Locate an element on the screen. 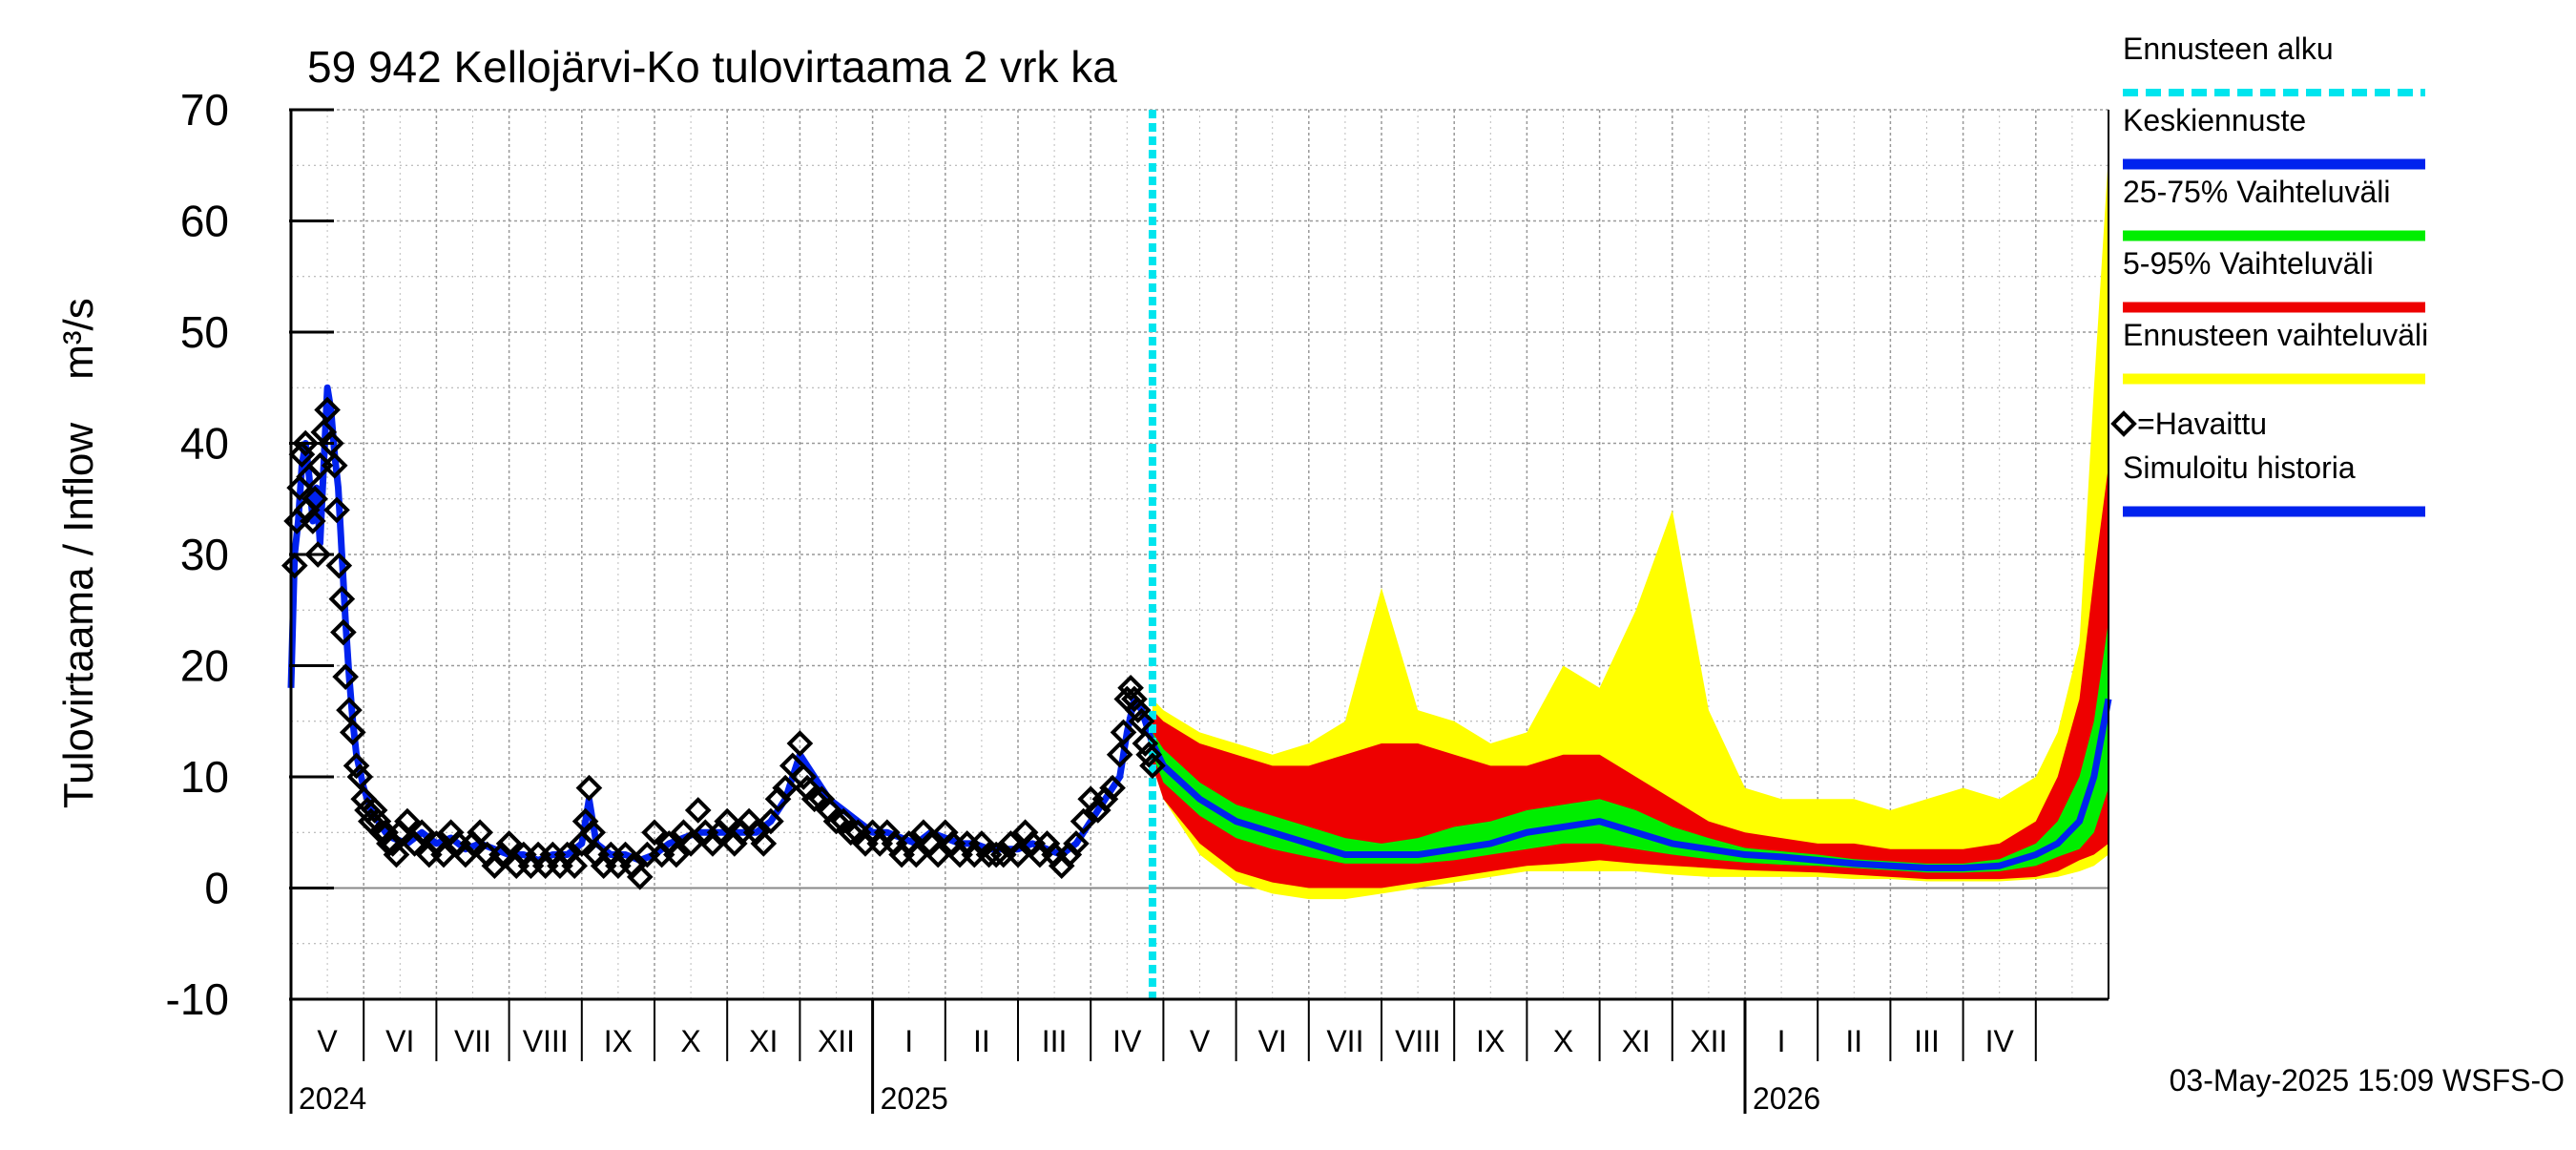 This screenshot has height=1150, width=2576. y-axis-unit: m³/s is located at coordinates (78, 339).